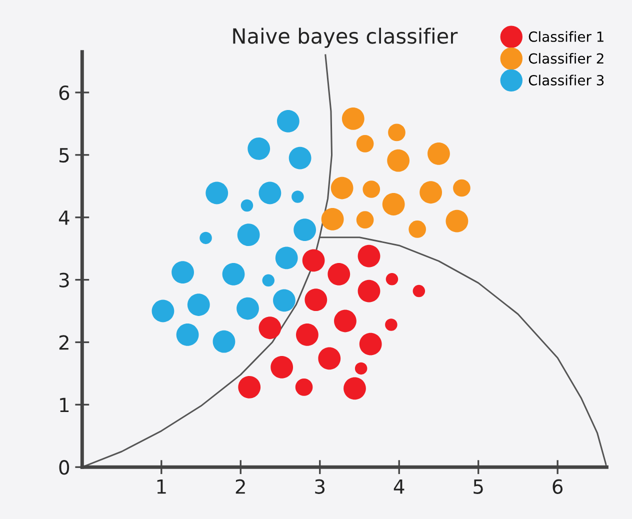 This screenshot has width=632, height=519. Describe the element at coordinates (566, 36) in the screenshot. I see `legend-label: Classifier 1` at that location.